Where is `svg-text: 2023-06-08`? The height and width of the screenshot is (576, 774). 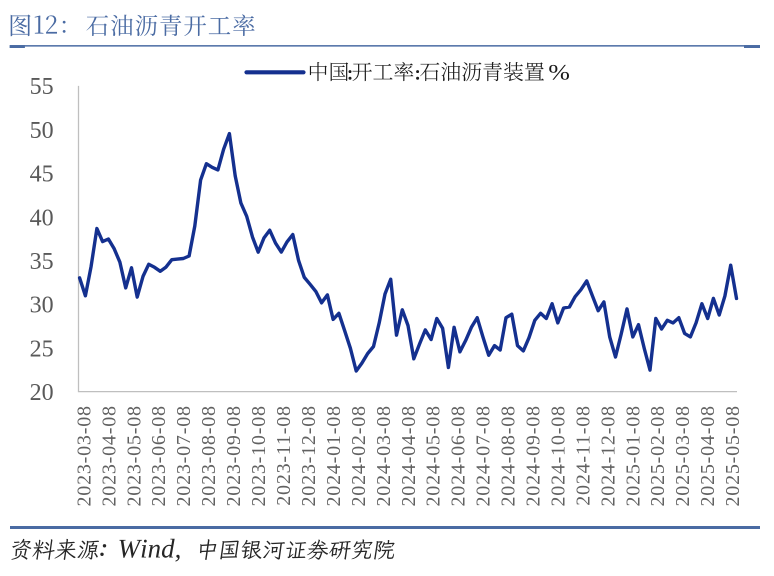 svg-text: 2023-06-08 is located at coordinates (159, 455).